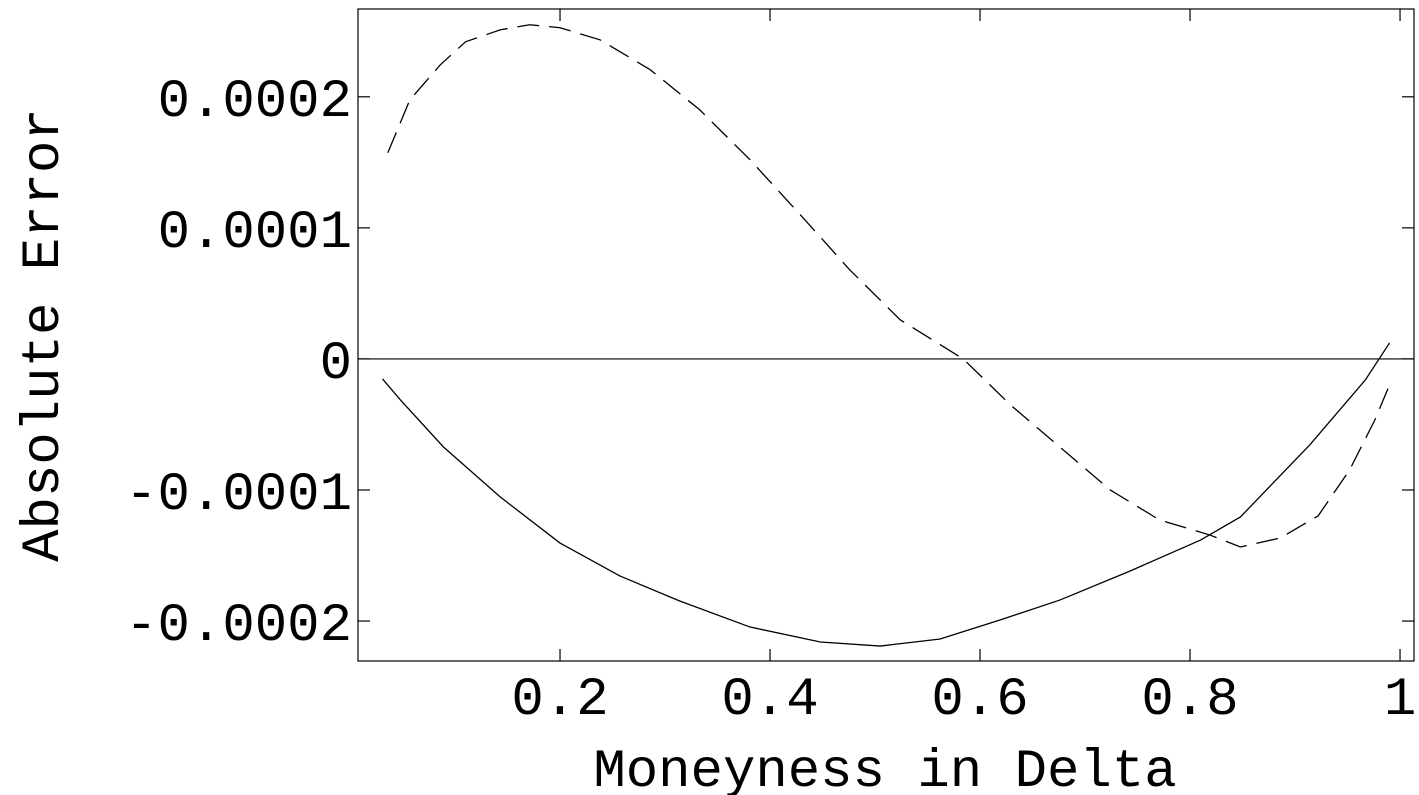 This screenshot has height=795, width=1419. Describe the element at coordinates (255, 102) in the screenshot. I see `y-tick-label: 0.0002` at that location.